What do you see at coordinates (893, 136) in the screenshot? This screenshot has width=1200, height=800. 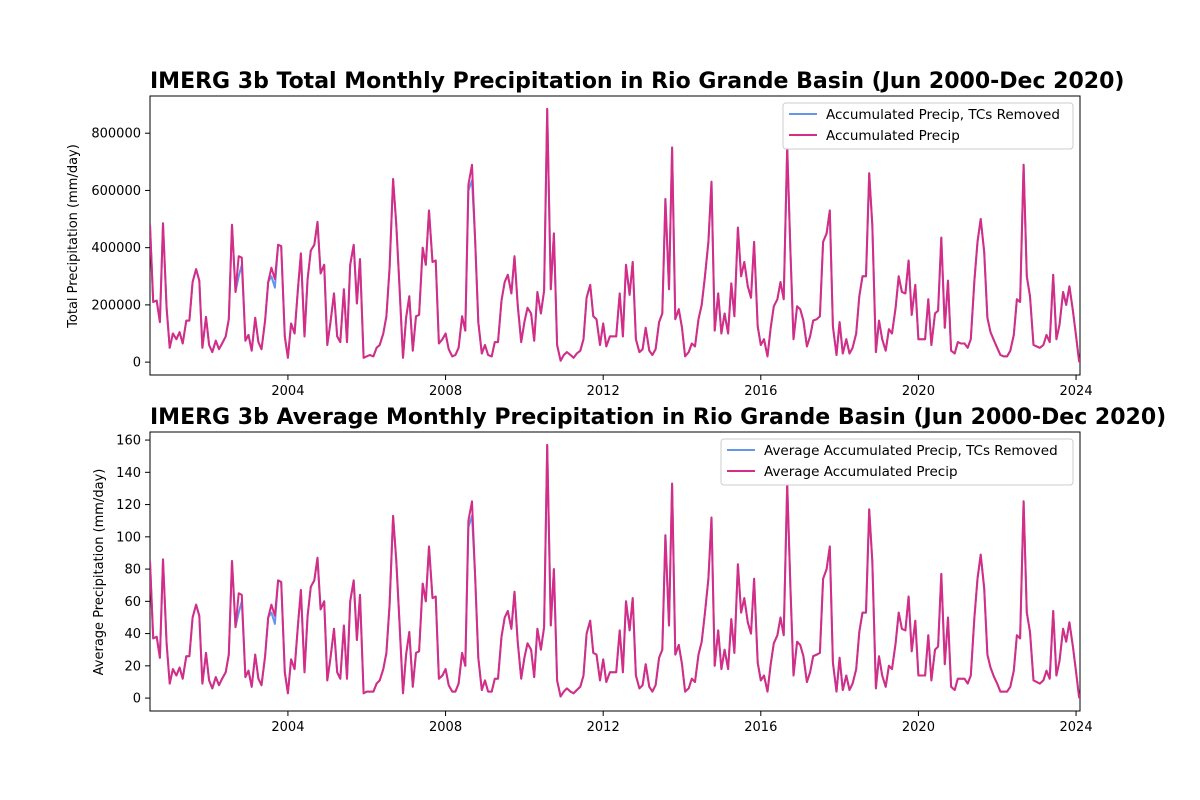 I see `legend-label-accumulated: Accumulated Precip` at bounding box center [893, 136].